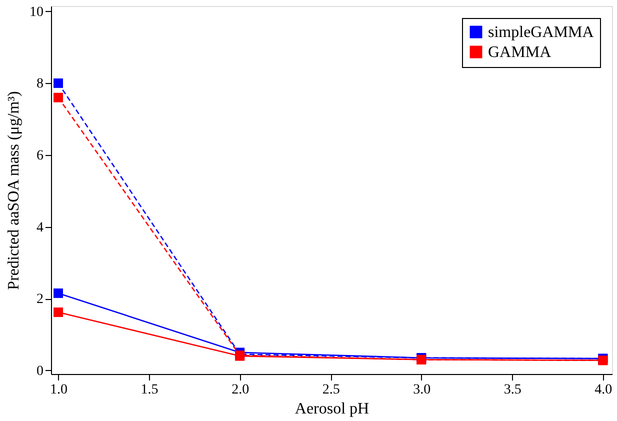 The image size is (617, 421). I want to click on y-axis-title: Predicted aaSOA mass (μg/m³), so click(14, 190).